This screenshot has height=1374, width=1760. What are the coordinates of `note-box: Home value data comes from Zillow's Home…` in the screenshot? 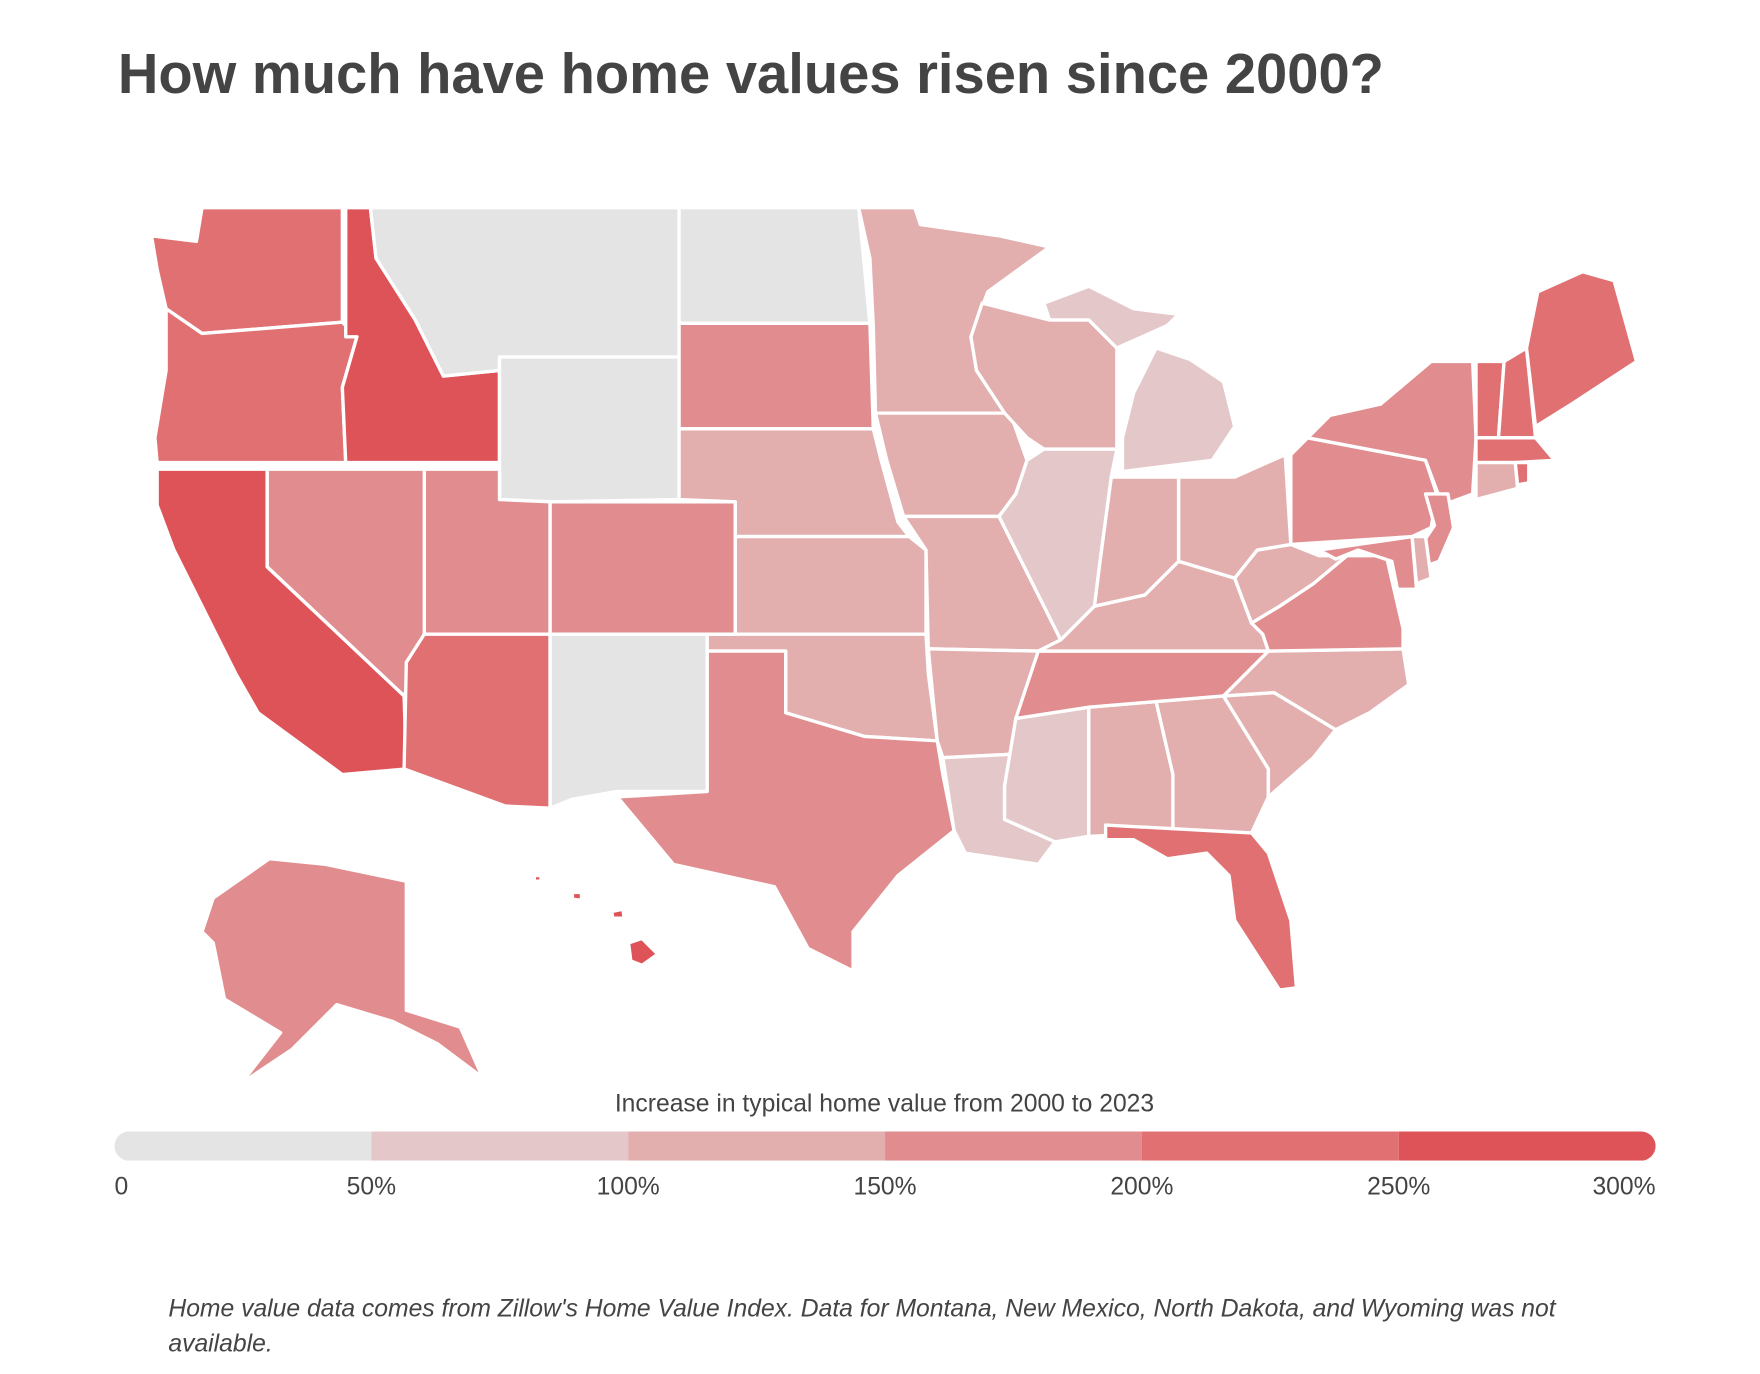 It's located at (862, 1326).